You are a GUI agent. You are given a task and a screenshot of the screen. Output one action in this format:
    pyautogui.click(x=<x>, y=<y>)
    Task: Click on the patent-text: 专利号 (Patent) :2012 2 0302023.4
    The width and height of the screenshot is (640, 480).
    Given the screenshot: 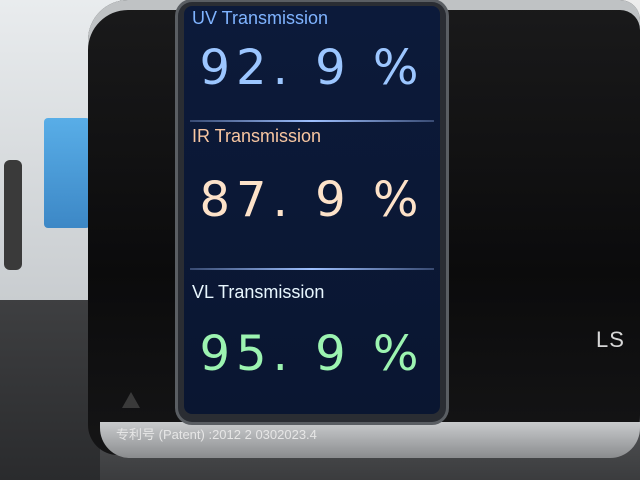 What is the action you would take?
    pyautogui.click(x=216, y=434)
    